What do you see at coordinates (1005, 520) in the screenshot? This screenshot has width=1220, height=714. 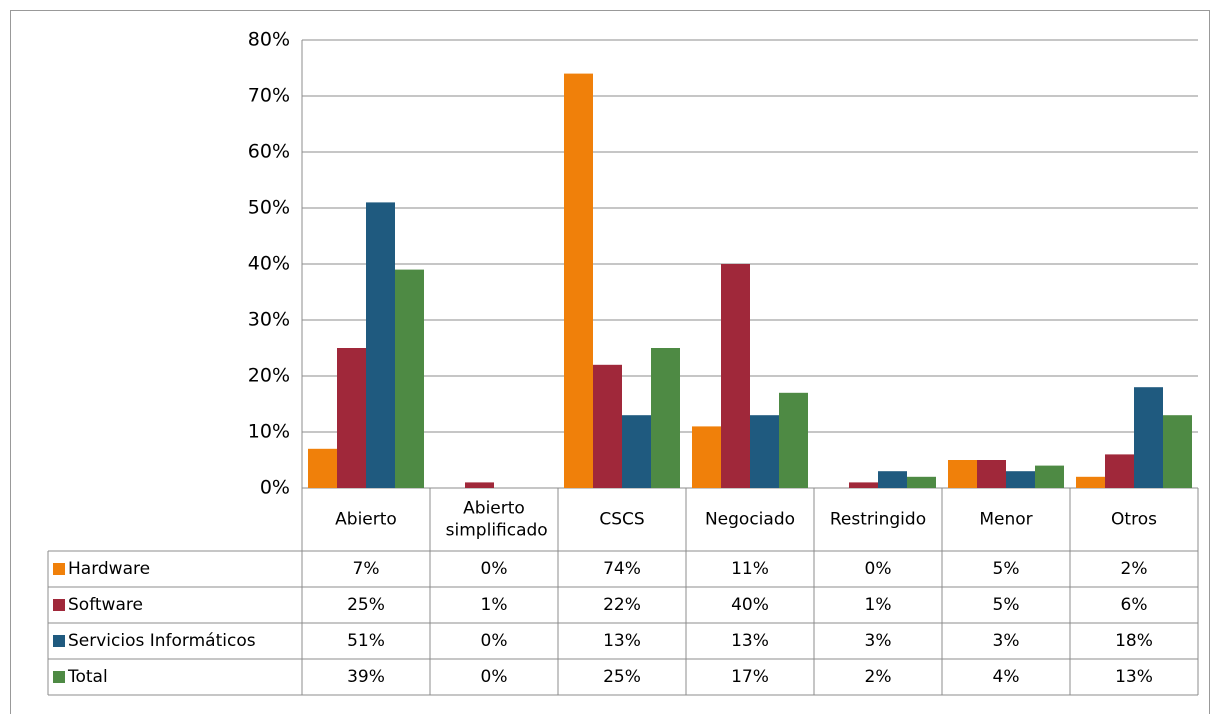 I see `x-tick-label: Menor` at bounding box center [1005, 520].